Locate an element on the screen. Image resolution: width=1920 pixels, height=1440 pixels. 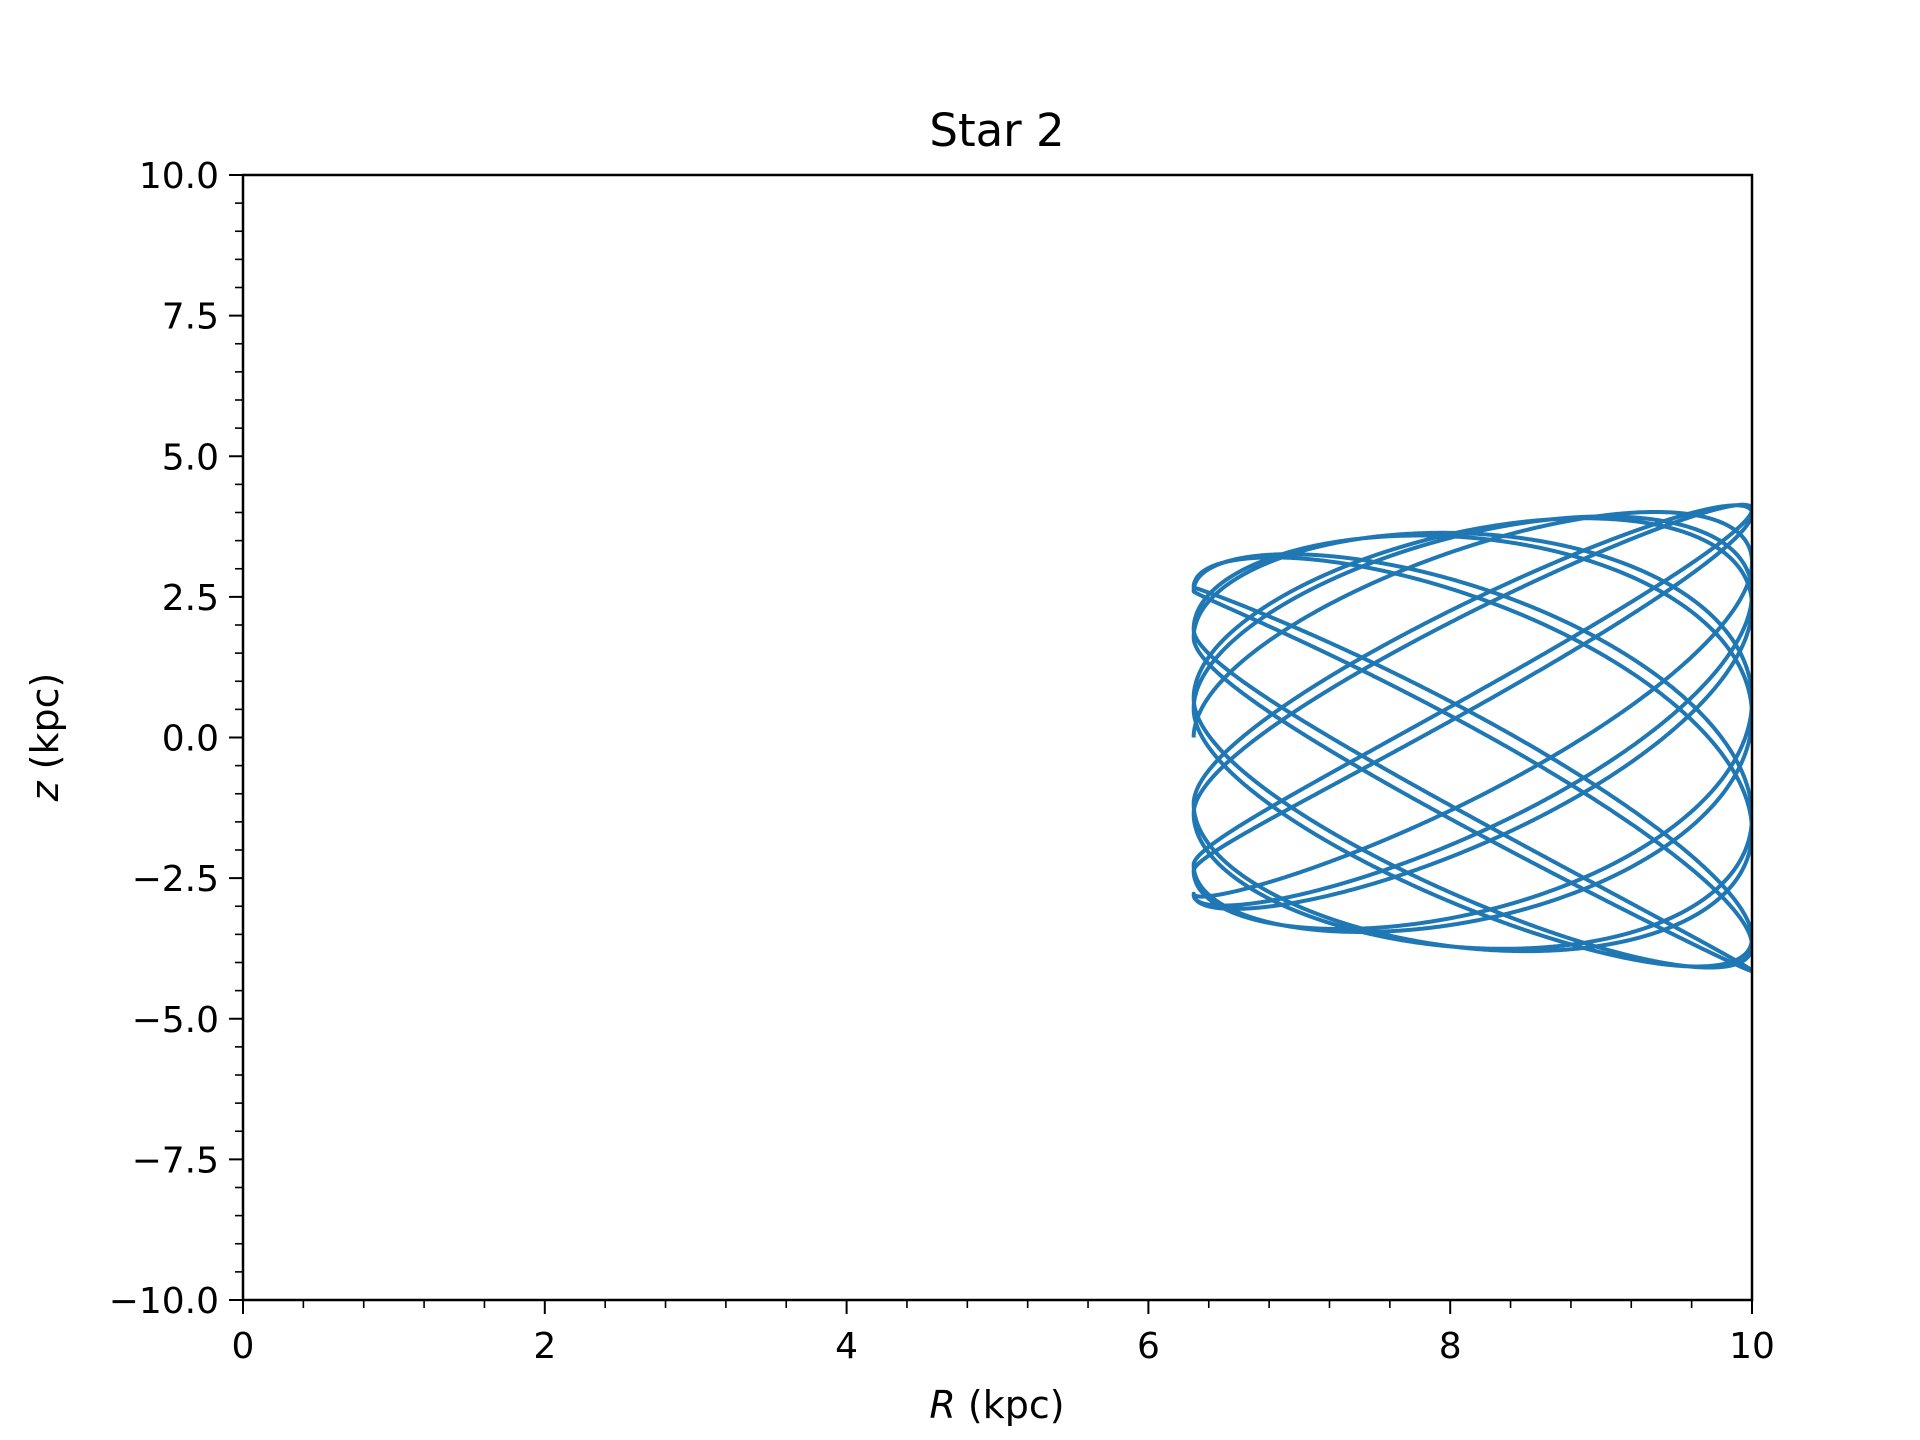
y-tick-label: −2.5 is located at coordinates (175, 879).